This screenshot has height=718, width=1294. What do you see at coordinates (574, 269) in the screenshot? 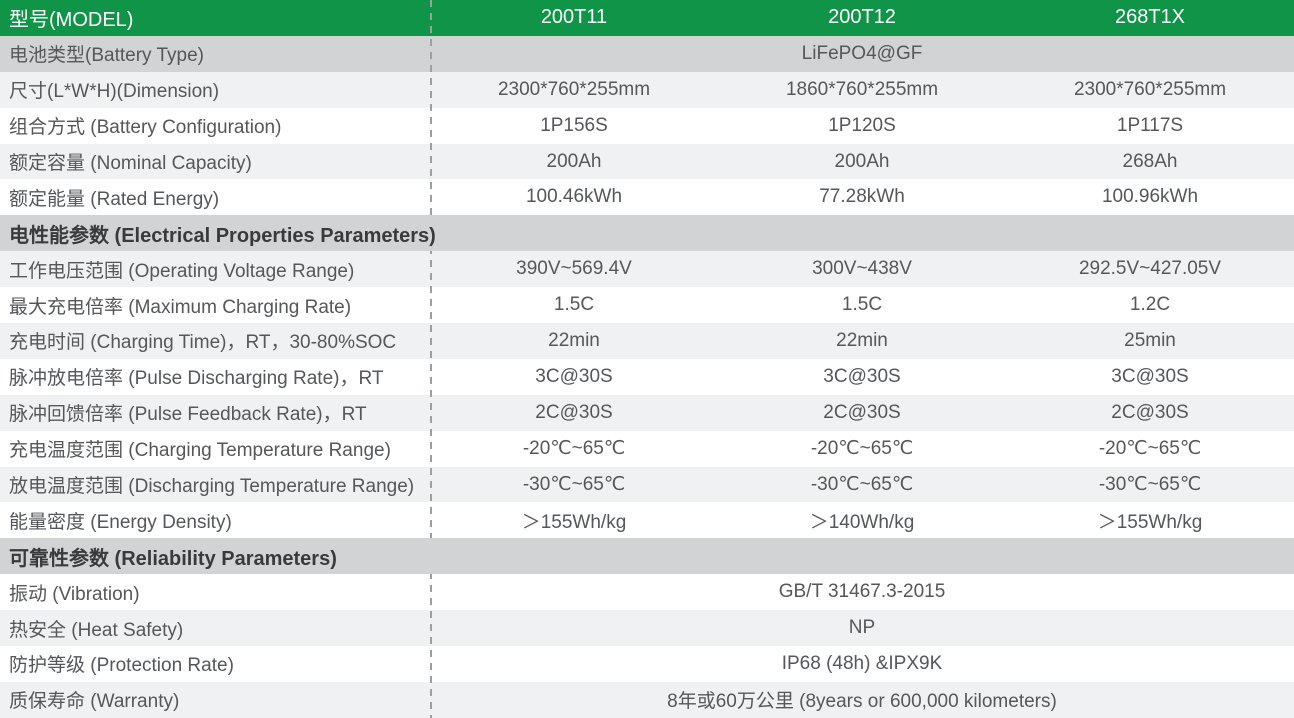
I see `spec-value: 390V~569.4V` at bounding box center [574, 269].